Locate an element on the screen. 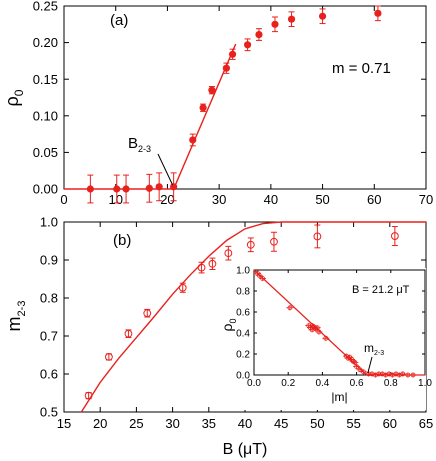  inset-ytick-label: 0.8 is located at coordinates (243, 292).